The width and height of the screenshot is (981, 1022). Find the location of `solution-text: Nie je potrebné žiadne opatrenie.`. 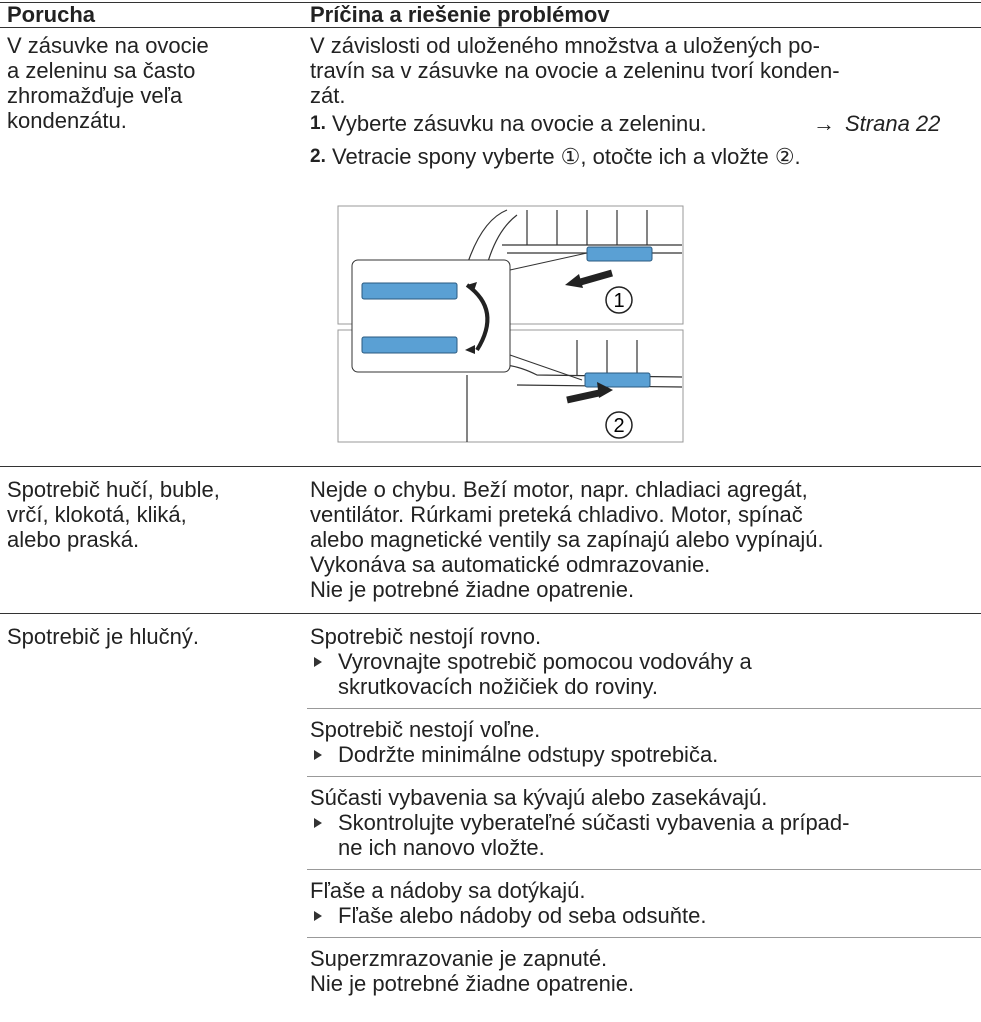

solution-text: Nie je potrebné žiadne opatrenie. is located at coordinates (472, 589).